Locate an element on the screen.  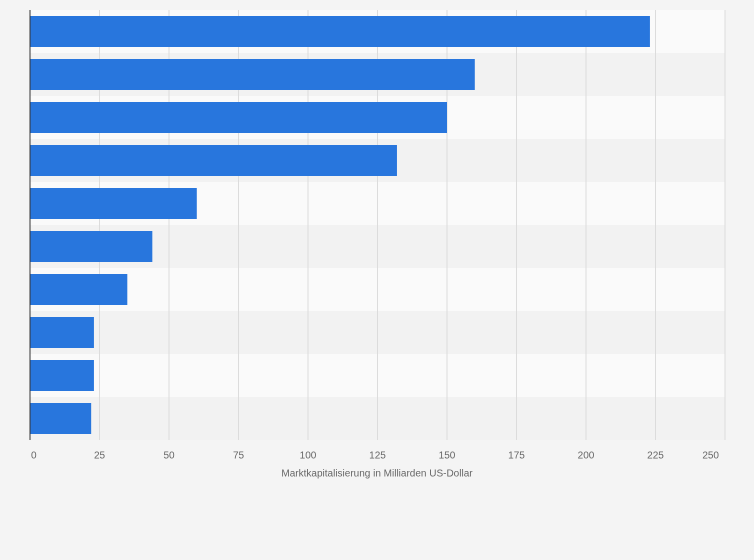
x-tick-label: 50 is located at coordinates (169, 456).